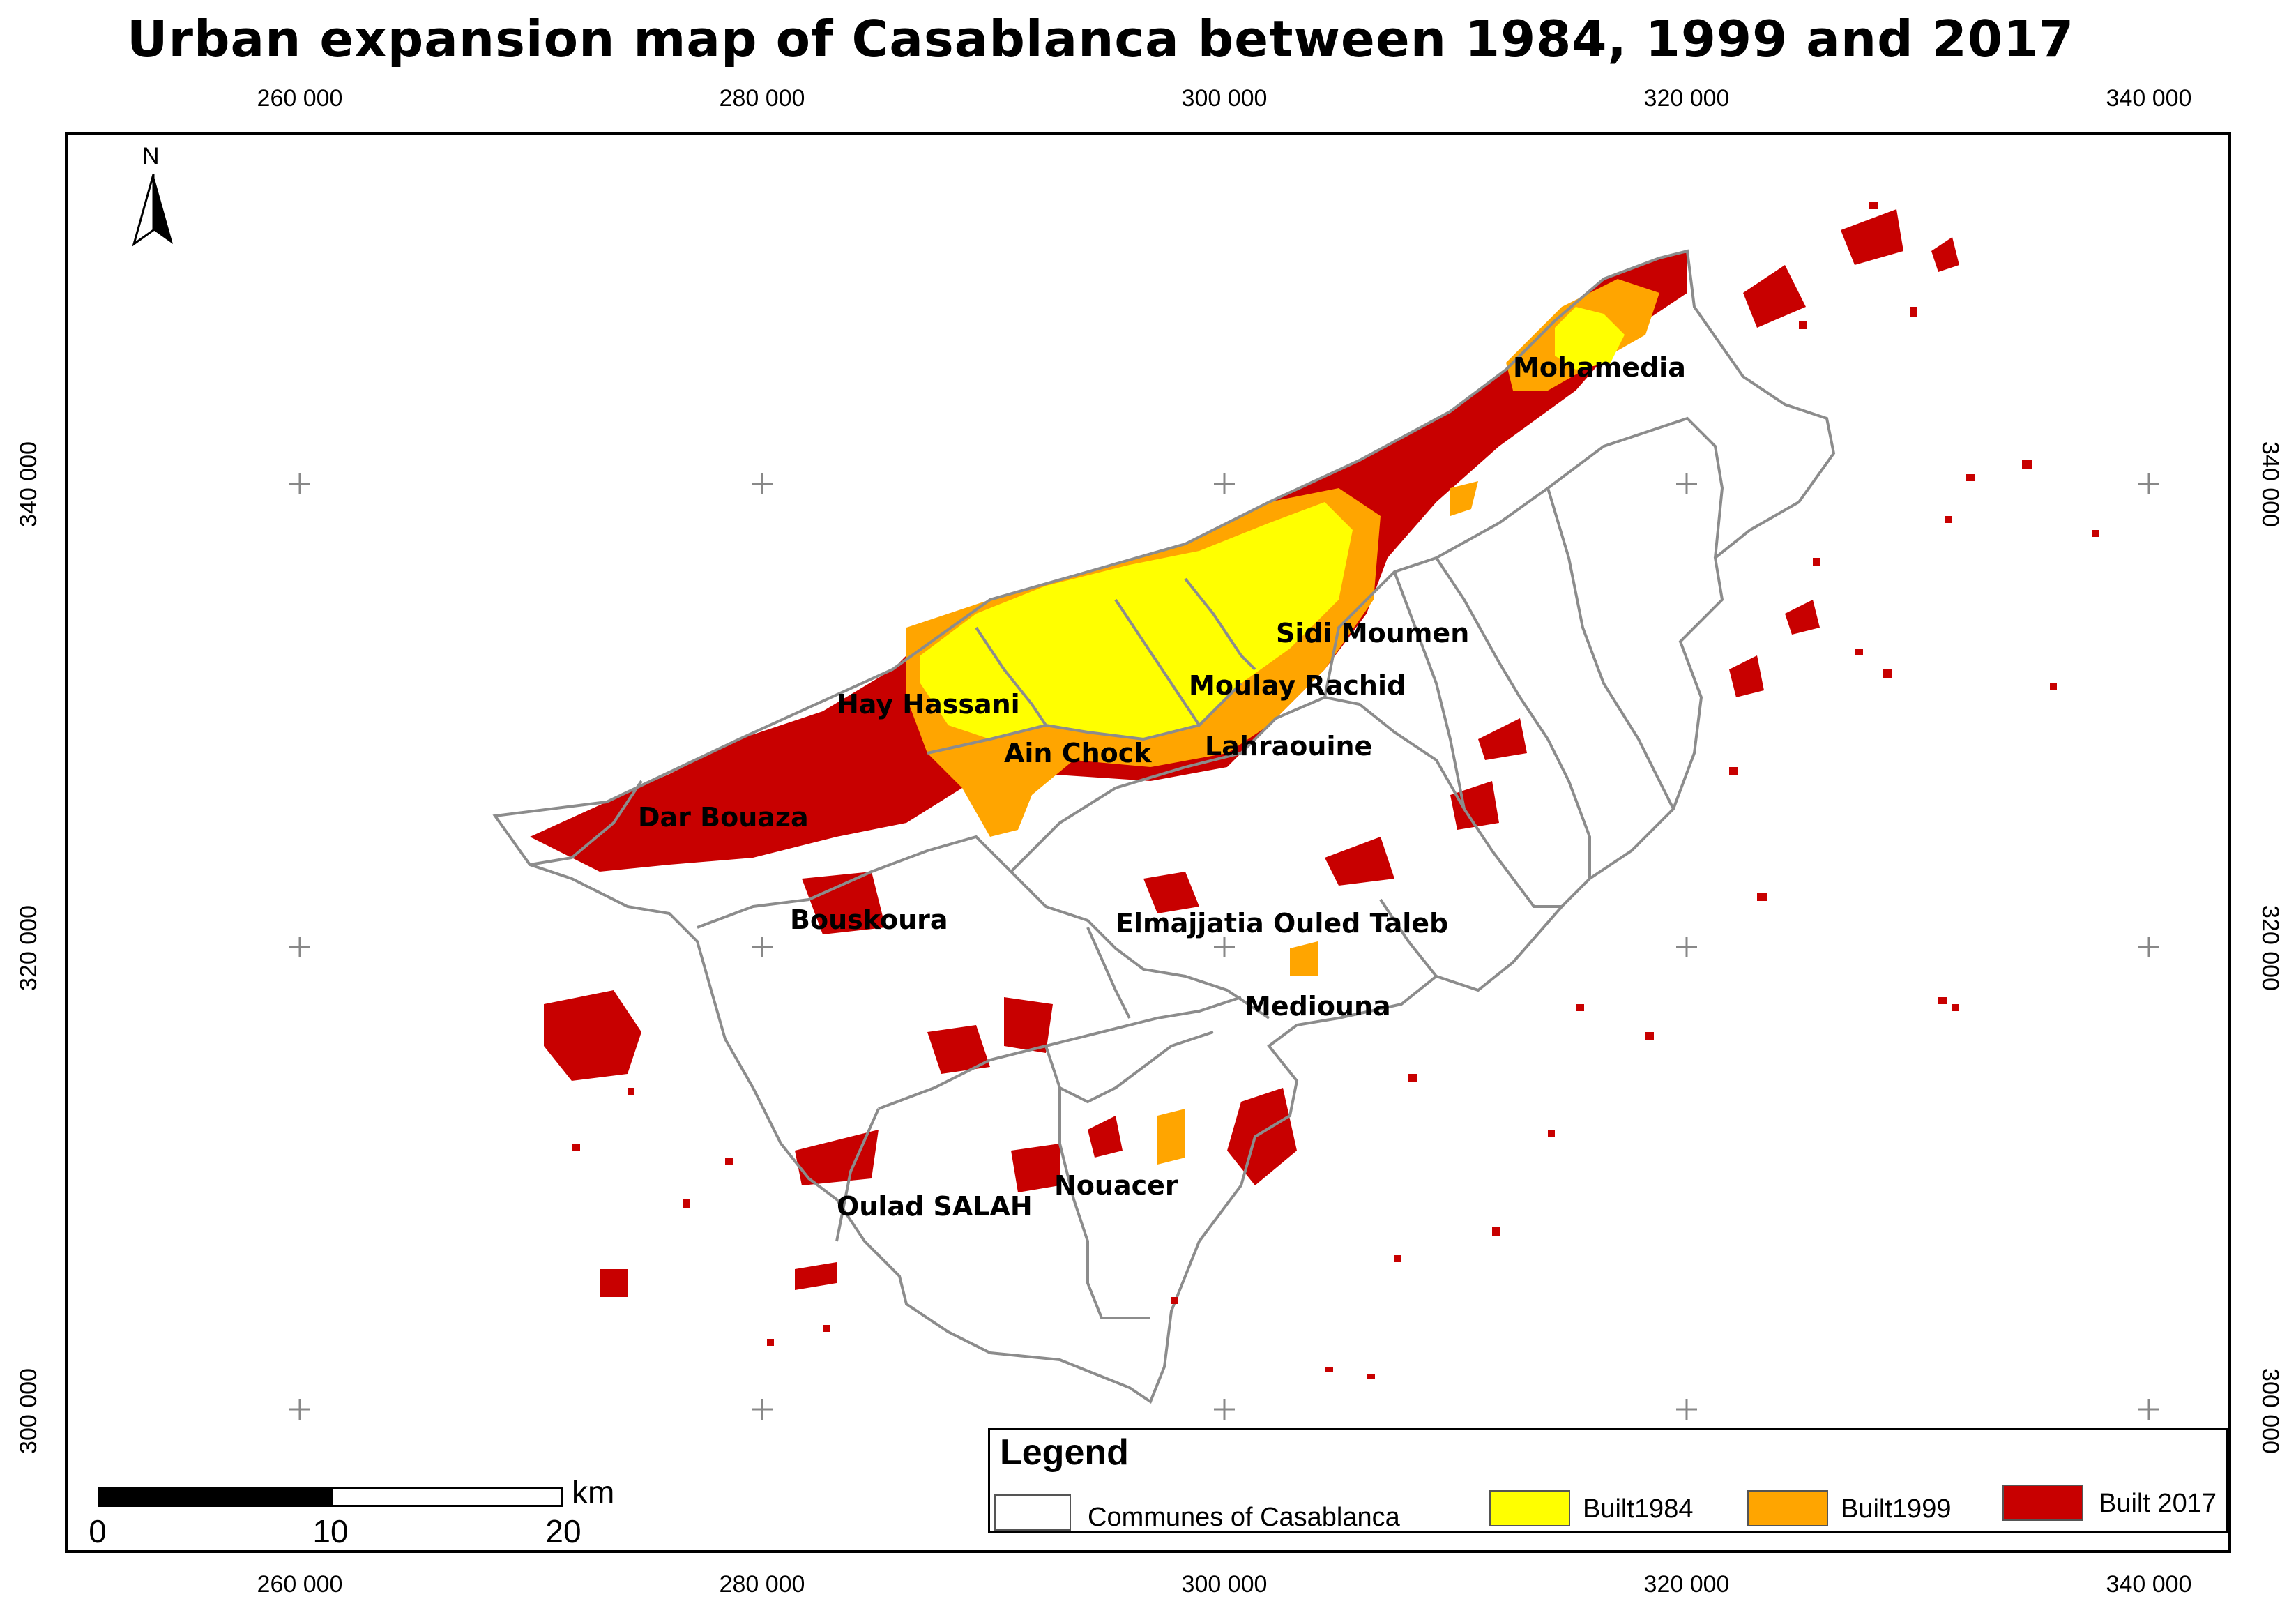  I want to click on place-label: Mohamedia, so click(1599, 368).